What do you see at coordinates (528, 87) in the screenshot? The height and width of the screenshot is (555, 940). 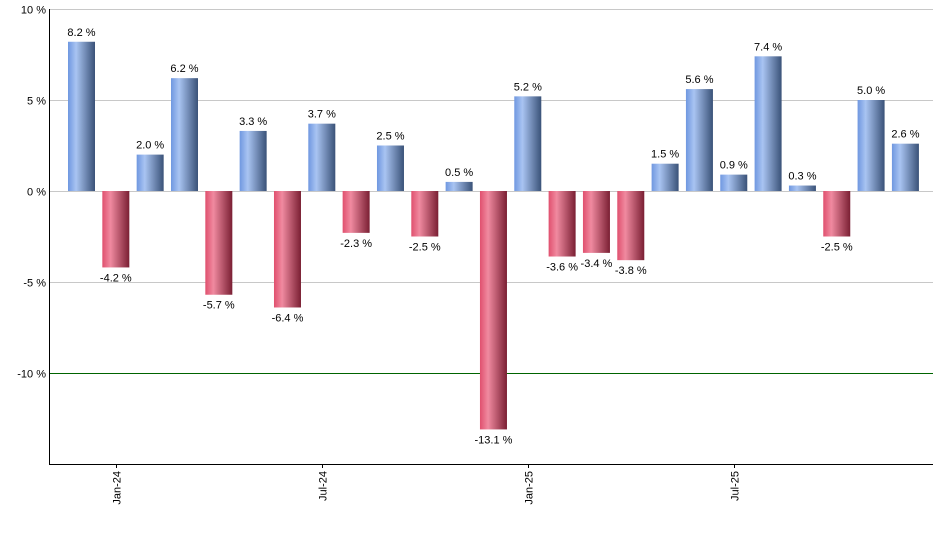 I see `data-label: 5.2 %` at bounding box center [528, 87].